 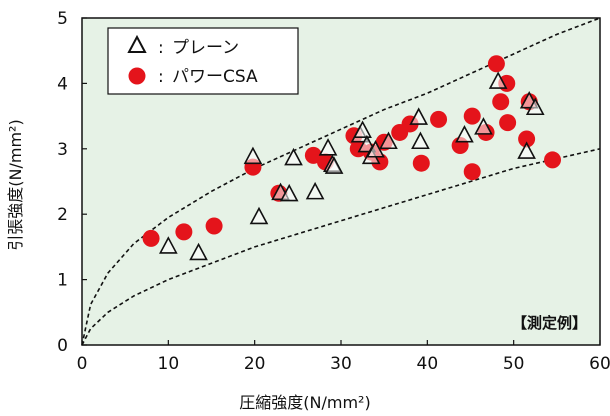 What do you see at coordinates (62, 346) in the screenshot?
I see `y-tick-label: 0` at bounding box center [62, 346].